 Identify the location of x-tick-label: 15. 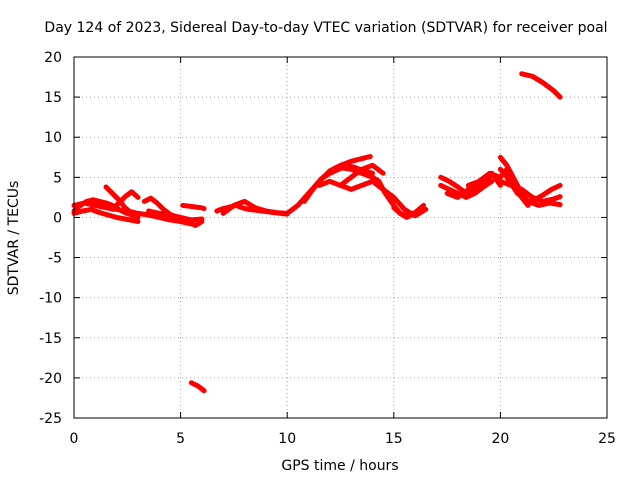
(394, 439).